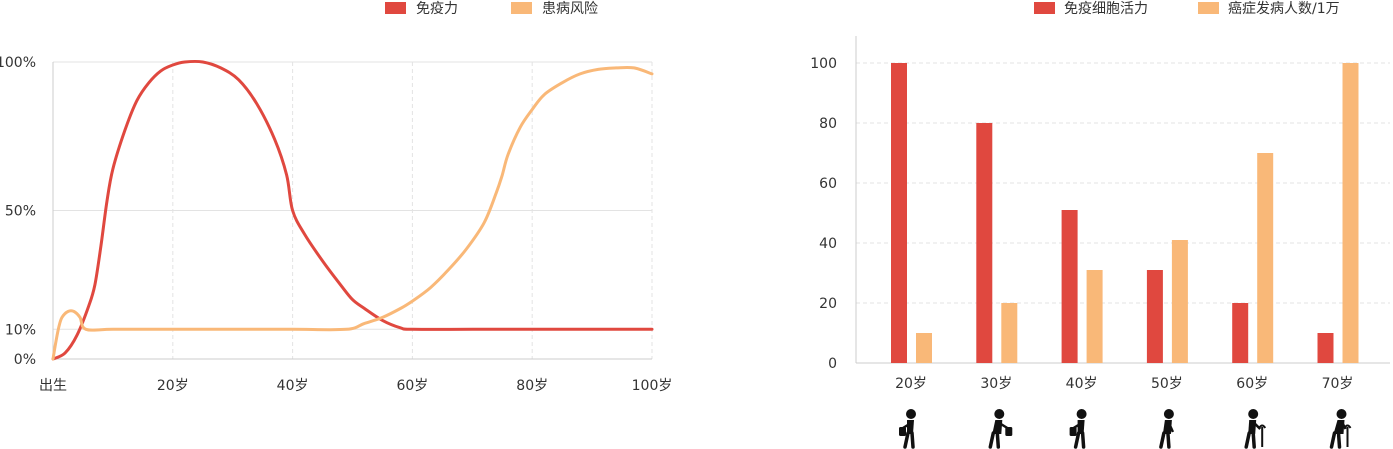 Image resolution: width=1393 pixels, height=449 pixels. What do you see at coordinates (532, 386) in the screenshot?
I see `x-tick-label: 80岁` at bounding box center [532, 386].